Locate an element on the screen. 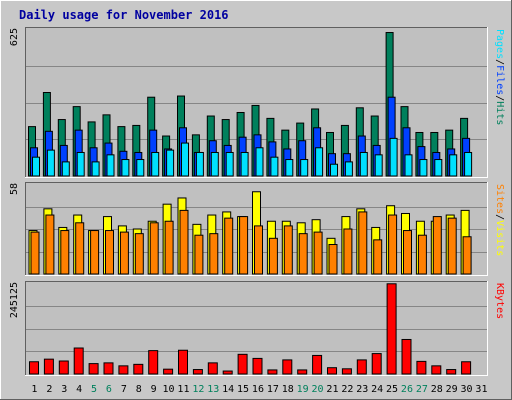  x-axis-day-label: 23 is located at coordinates (362, 389).